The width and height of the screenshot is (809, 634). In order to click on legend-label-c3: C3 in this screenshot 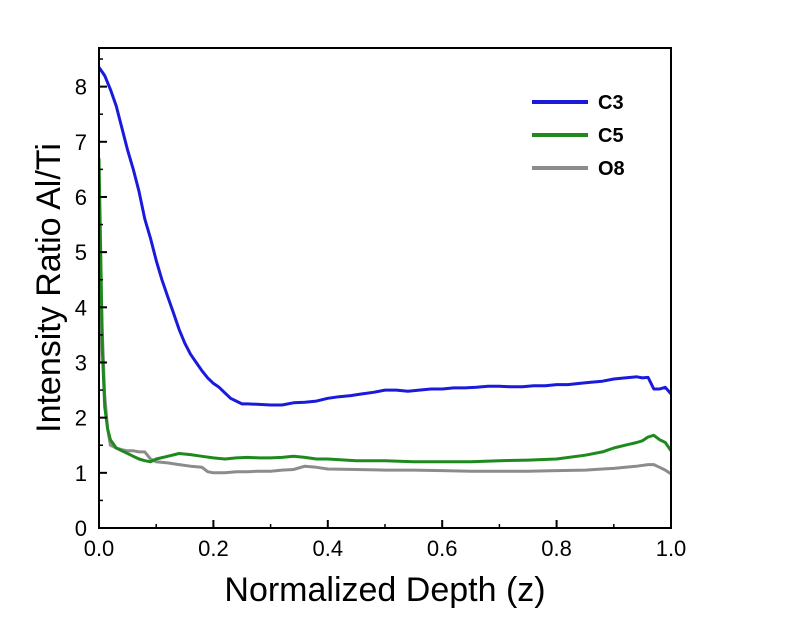, I will do `click(611, 103)`.